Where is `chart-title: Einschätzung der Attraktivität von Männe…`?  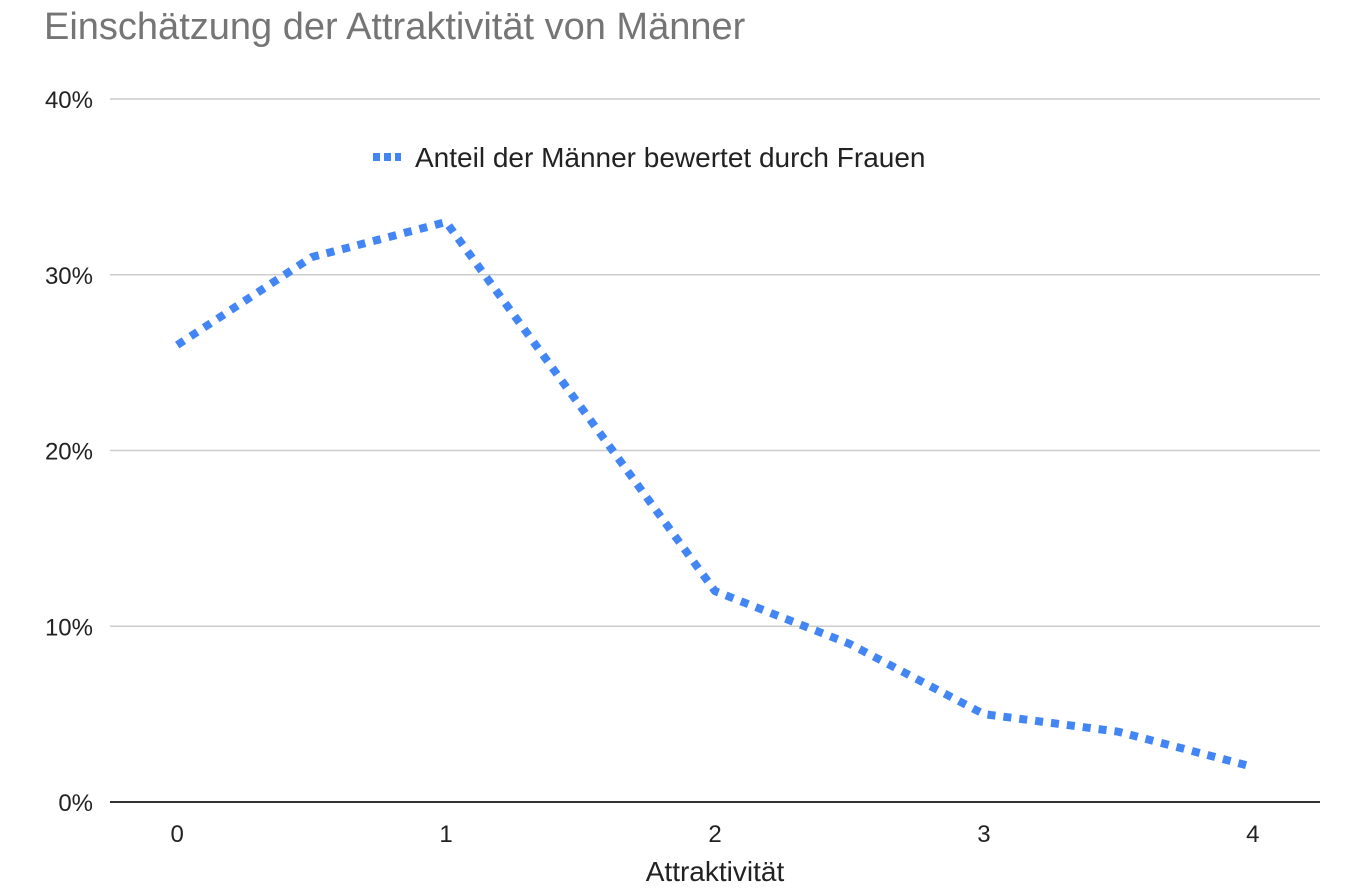
chart-title: Einschätzung der Attraktivität von Männe… is located at coordinates (395, 27).